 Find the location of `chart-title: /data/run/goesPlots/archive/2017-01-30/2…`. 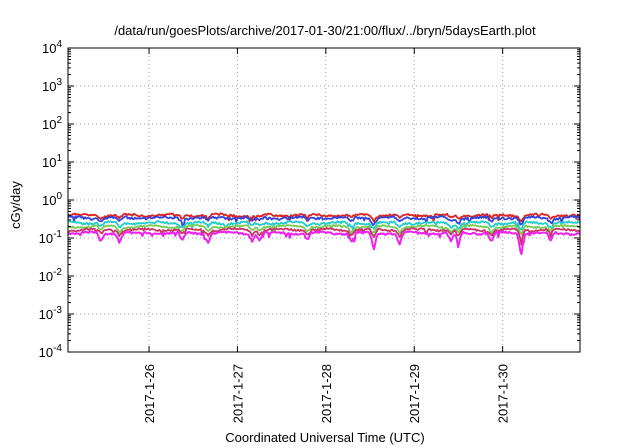

chart-title: /data/run/goesPlots/archive/2017-01-30/2… is located at coordinates (325, 30).